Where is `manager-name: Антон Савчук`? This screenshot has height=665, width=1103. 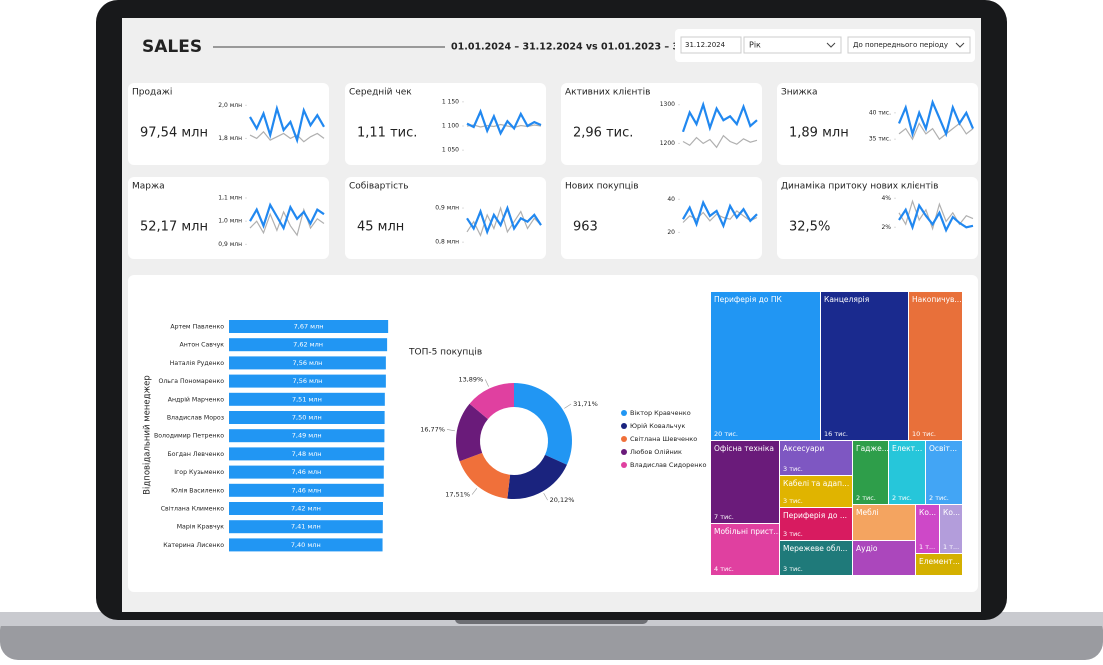 manager-name: Антон Савчук is located at coordinates (202, 345).